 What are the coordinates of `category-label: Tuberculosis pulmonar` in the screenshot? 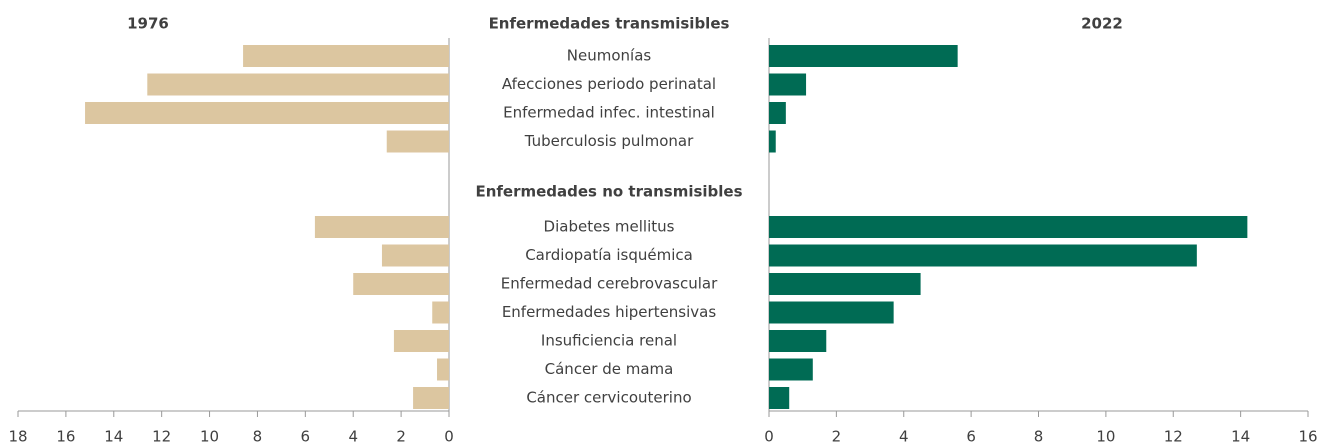 It's located at (609, 141).